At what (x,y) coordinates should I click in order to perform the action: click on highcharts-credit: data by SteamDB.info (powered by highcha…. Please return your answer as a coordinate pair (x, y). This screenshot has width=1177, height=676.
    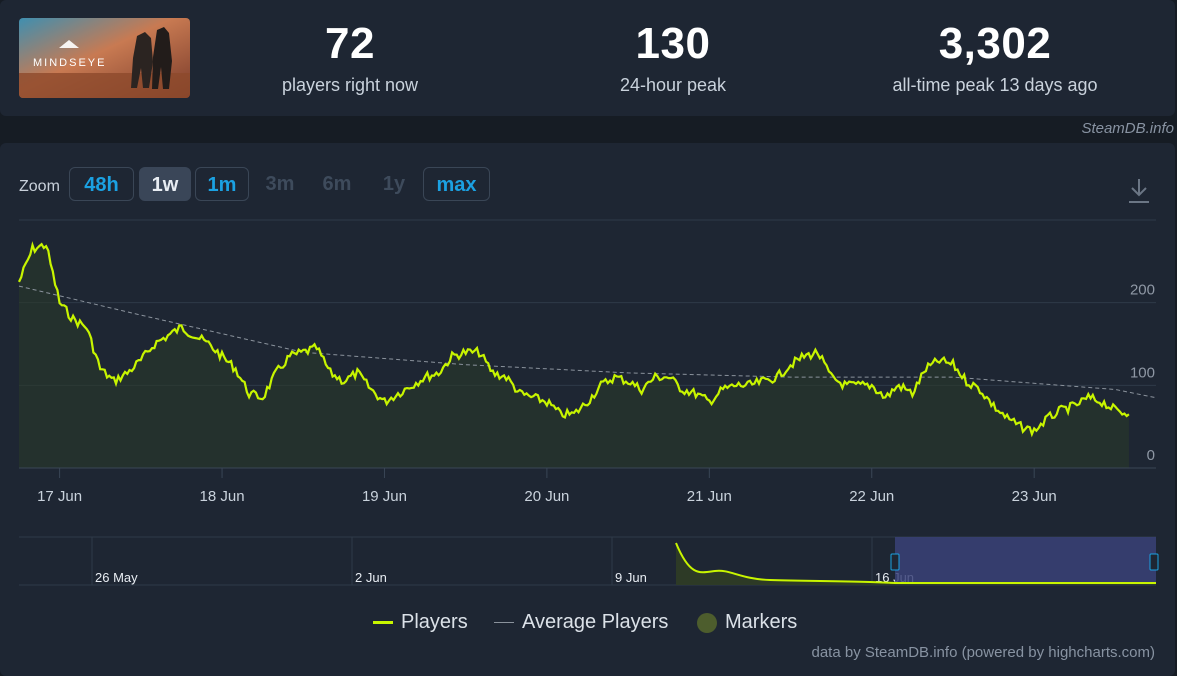
    Looking at the image, I should click on (983, 652).